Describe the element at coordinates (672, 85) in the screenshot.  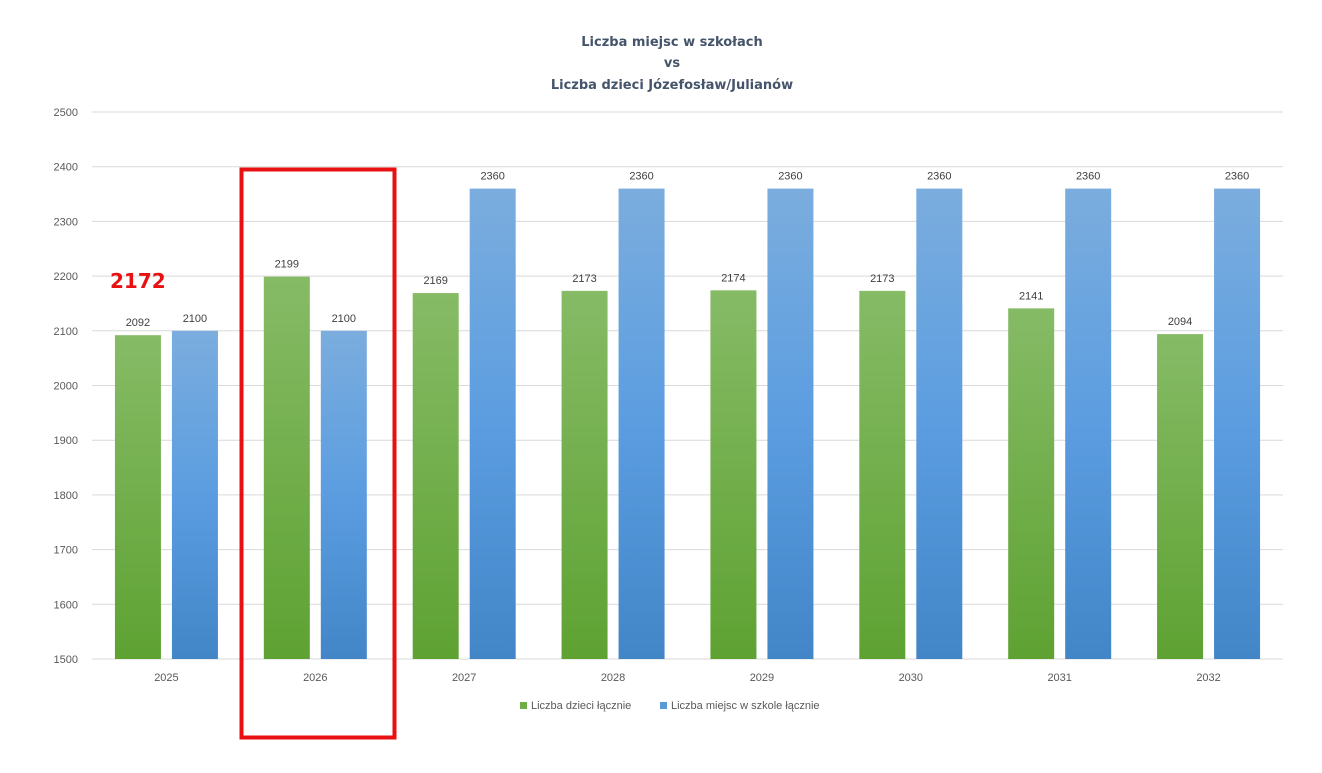
I see `chart-title-line-3: Liczba dzieci Józefosław/Julianów` at that location.